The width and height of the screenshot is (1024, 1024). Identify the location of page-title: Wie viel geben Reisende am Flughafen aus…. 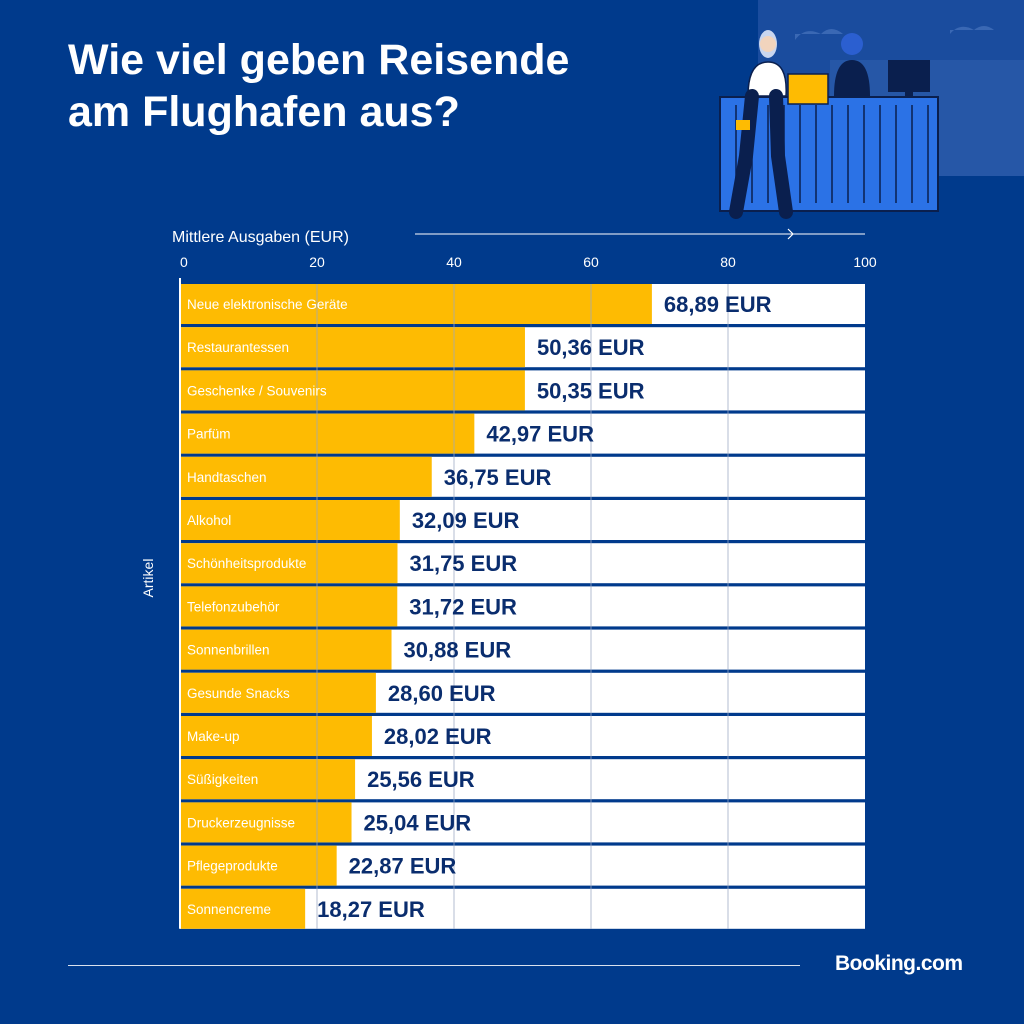
(318, 86).